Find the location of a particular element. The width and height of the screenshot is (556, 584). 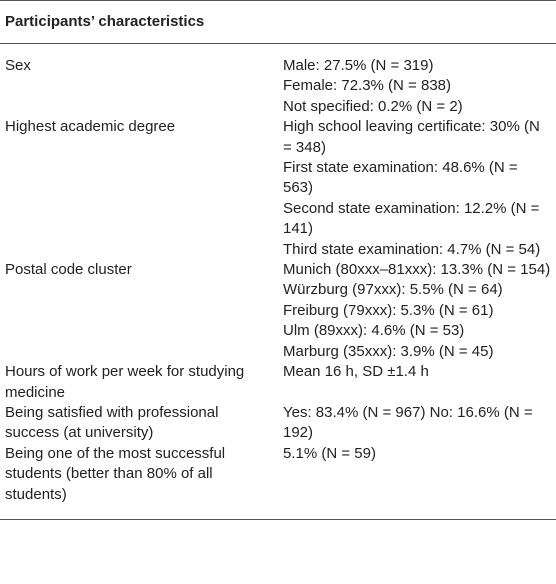

value-line: Yes: 83.4% (N = 967) No: 16.6% (N = 192) is located at coordinates (408, 422).